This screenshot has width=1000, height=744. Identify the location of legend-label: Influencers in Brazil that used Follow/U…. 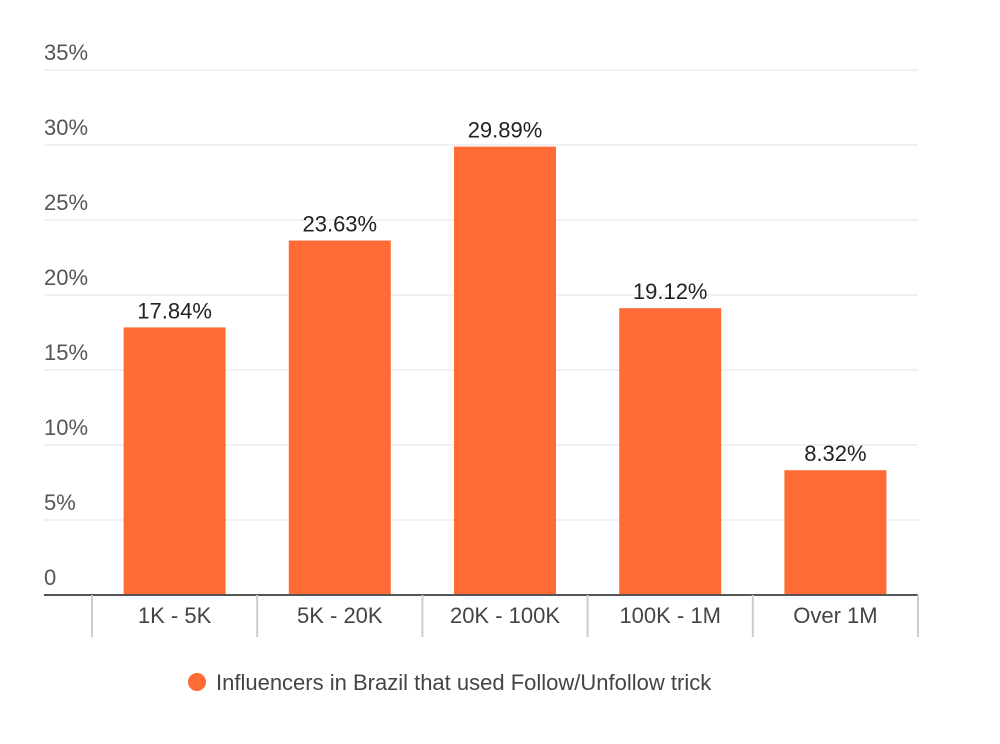
(464, 682).